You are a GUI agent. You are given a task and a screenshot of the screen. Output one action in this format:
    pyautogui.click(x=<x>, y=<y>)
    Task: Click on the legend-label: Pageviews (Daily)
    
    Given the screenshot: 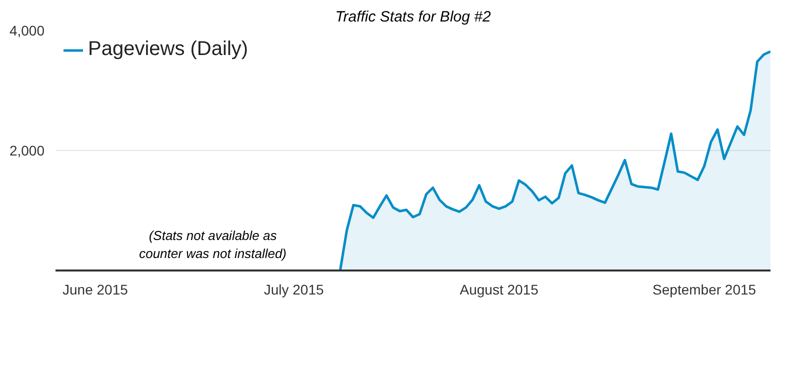 What is the action you would take?
    pyautogui.click(x=168, y=49)
    